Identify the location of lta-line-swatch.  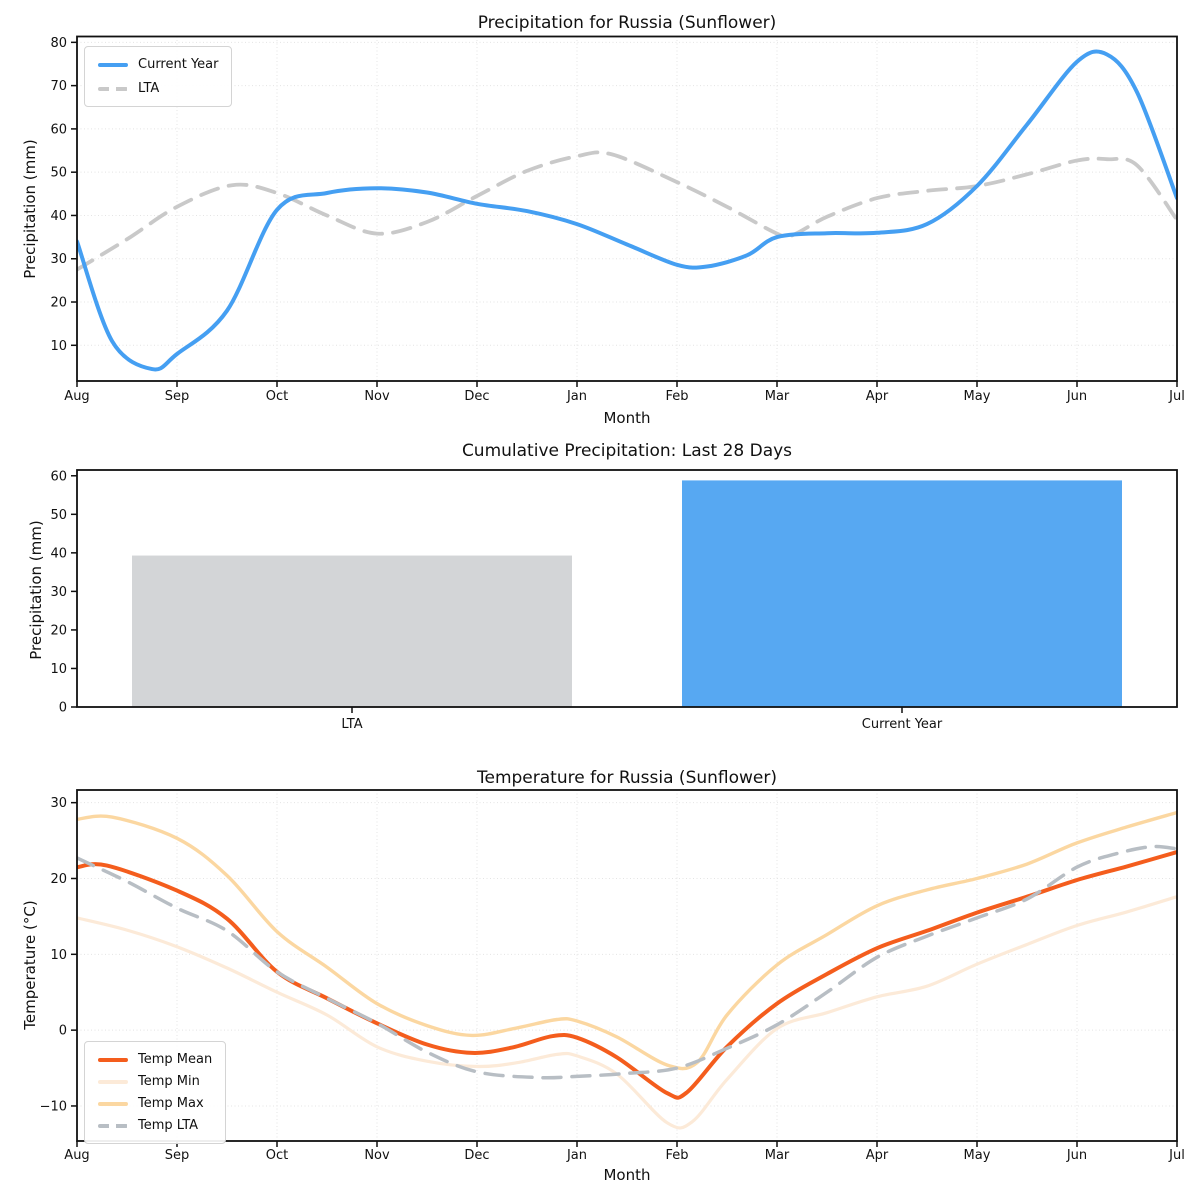
(113, 88).